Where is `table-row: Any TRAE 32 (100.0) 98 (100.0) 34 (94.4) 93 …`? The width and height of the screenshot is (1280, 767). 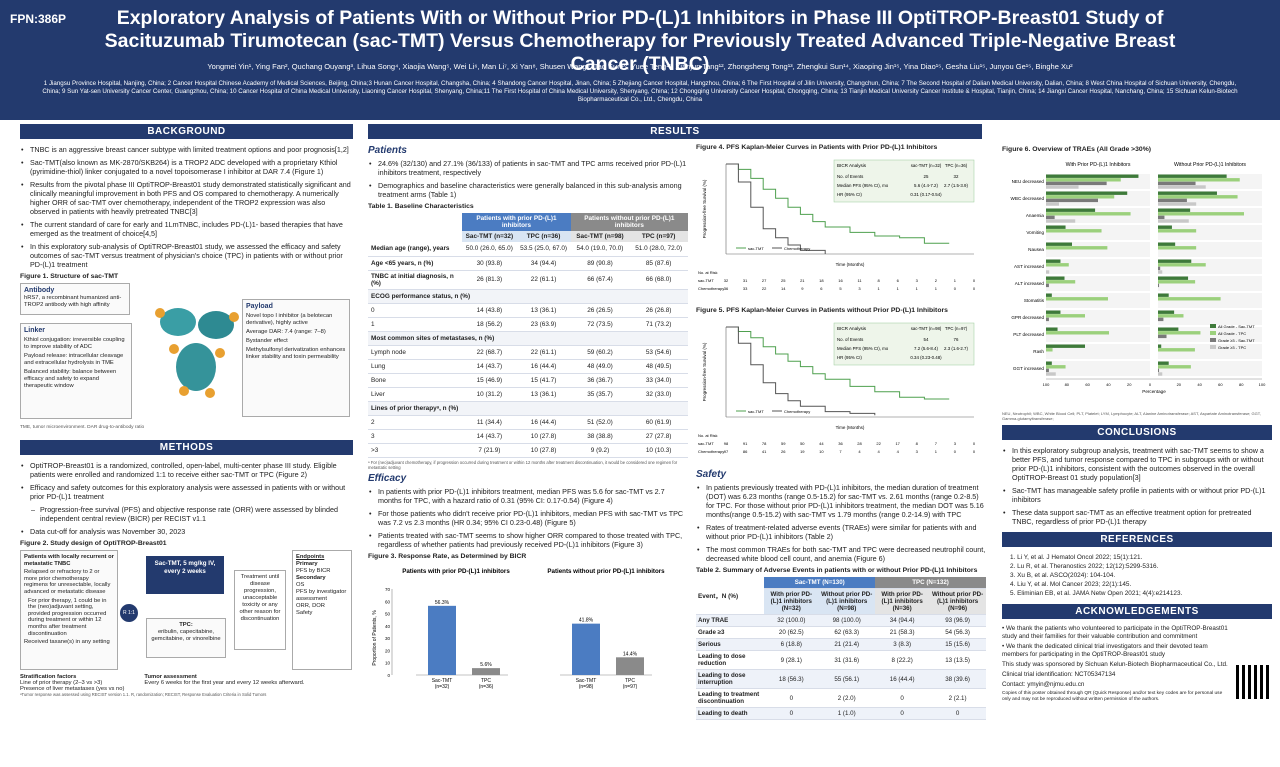
table-row: Any TRAE 32 (100.0) 98 (100.0) 34 (94.4) 93 … is located at coordinates (841, 620).